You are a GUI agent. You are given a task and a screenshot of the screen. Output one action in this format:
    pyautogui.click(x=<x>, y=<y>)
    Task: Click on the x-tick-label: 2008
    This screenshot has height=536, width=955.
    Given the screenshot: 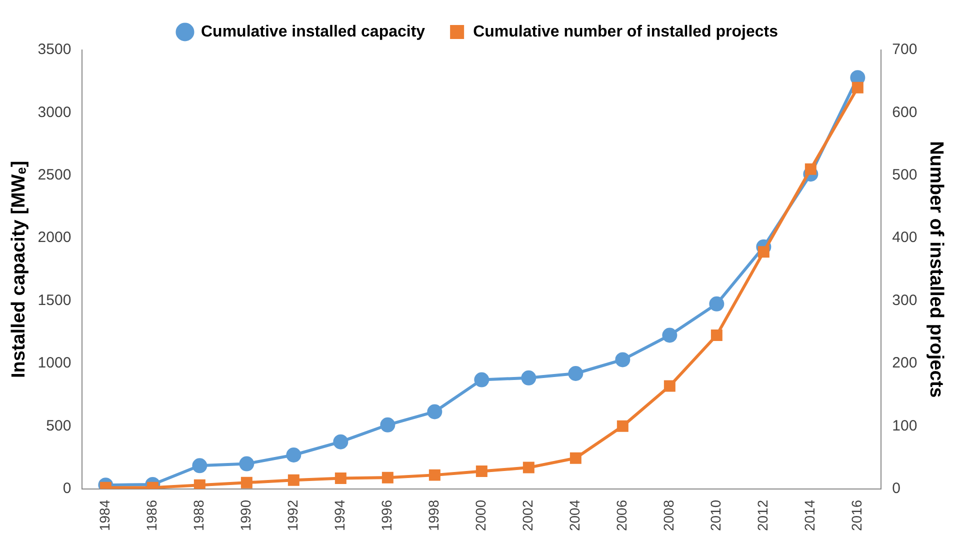 What is the action you would take?
    pyautogui.click(x=668, y=516)
    